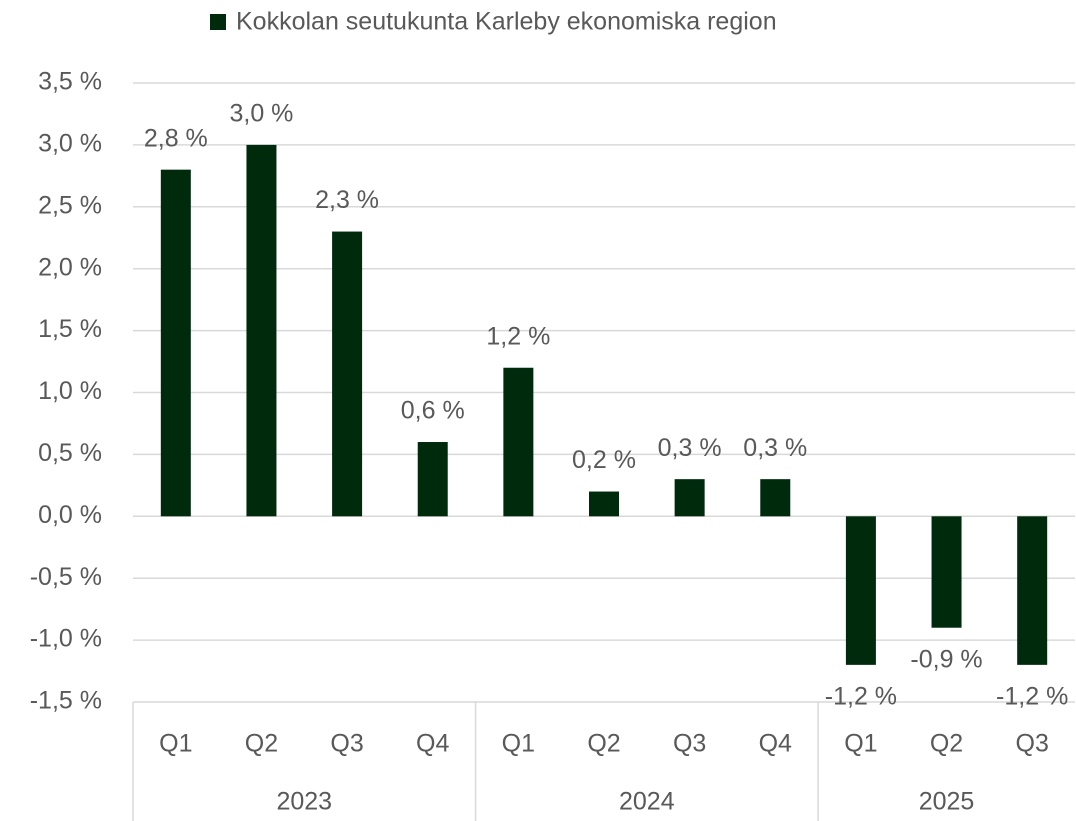 This screenshot has height=821, width=1076. What do you see at coordinates (304, 802) in the screenshot?
I see `group-label: 2023` at bounding box center [304, 802].